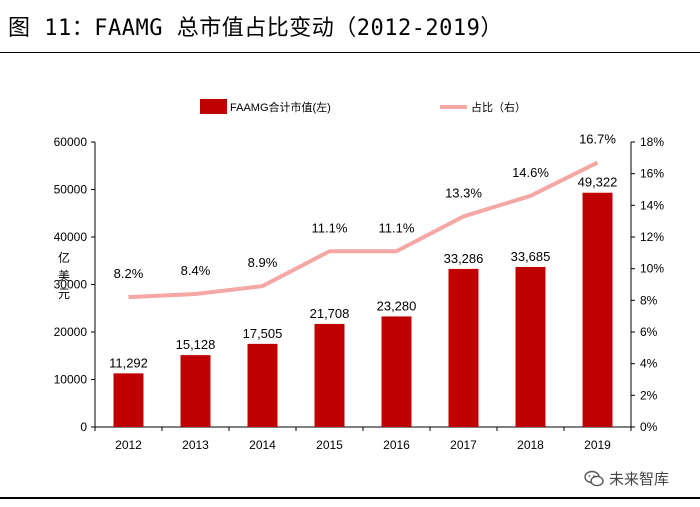 Image resolution: width=700 pixels, height=507 pixels. What do you see at coordinates (71, 380) in the screenshot?
I see `left-tick-label: 10000` at bounding box center [71, 380].